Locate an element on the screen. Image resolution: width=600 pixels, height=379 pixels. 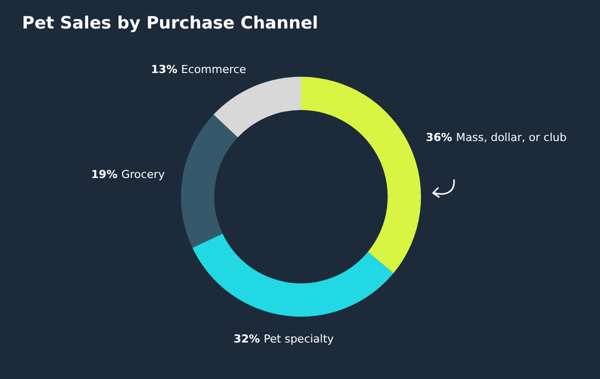
slice-label: Mass, dollar, or club is located at coordinates (511, 137).